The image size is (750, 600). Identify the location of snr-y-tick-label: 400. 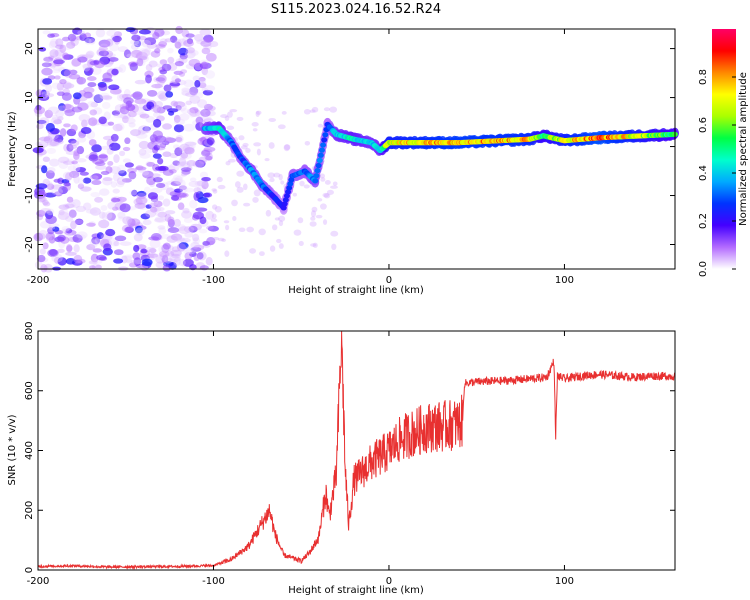
(29, 450).